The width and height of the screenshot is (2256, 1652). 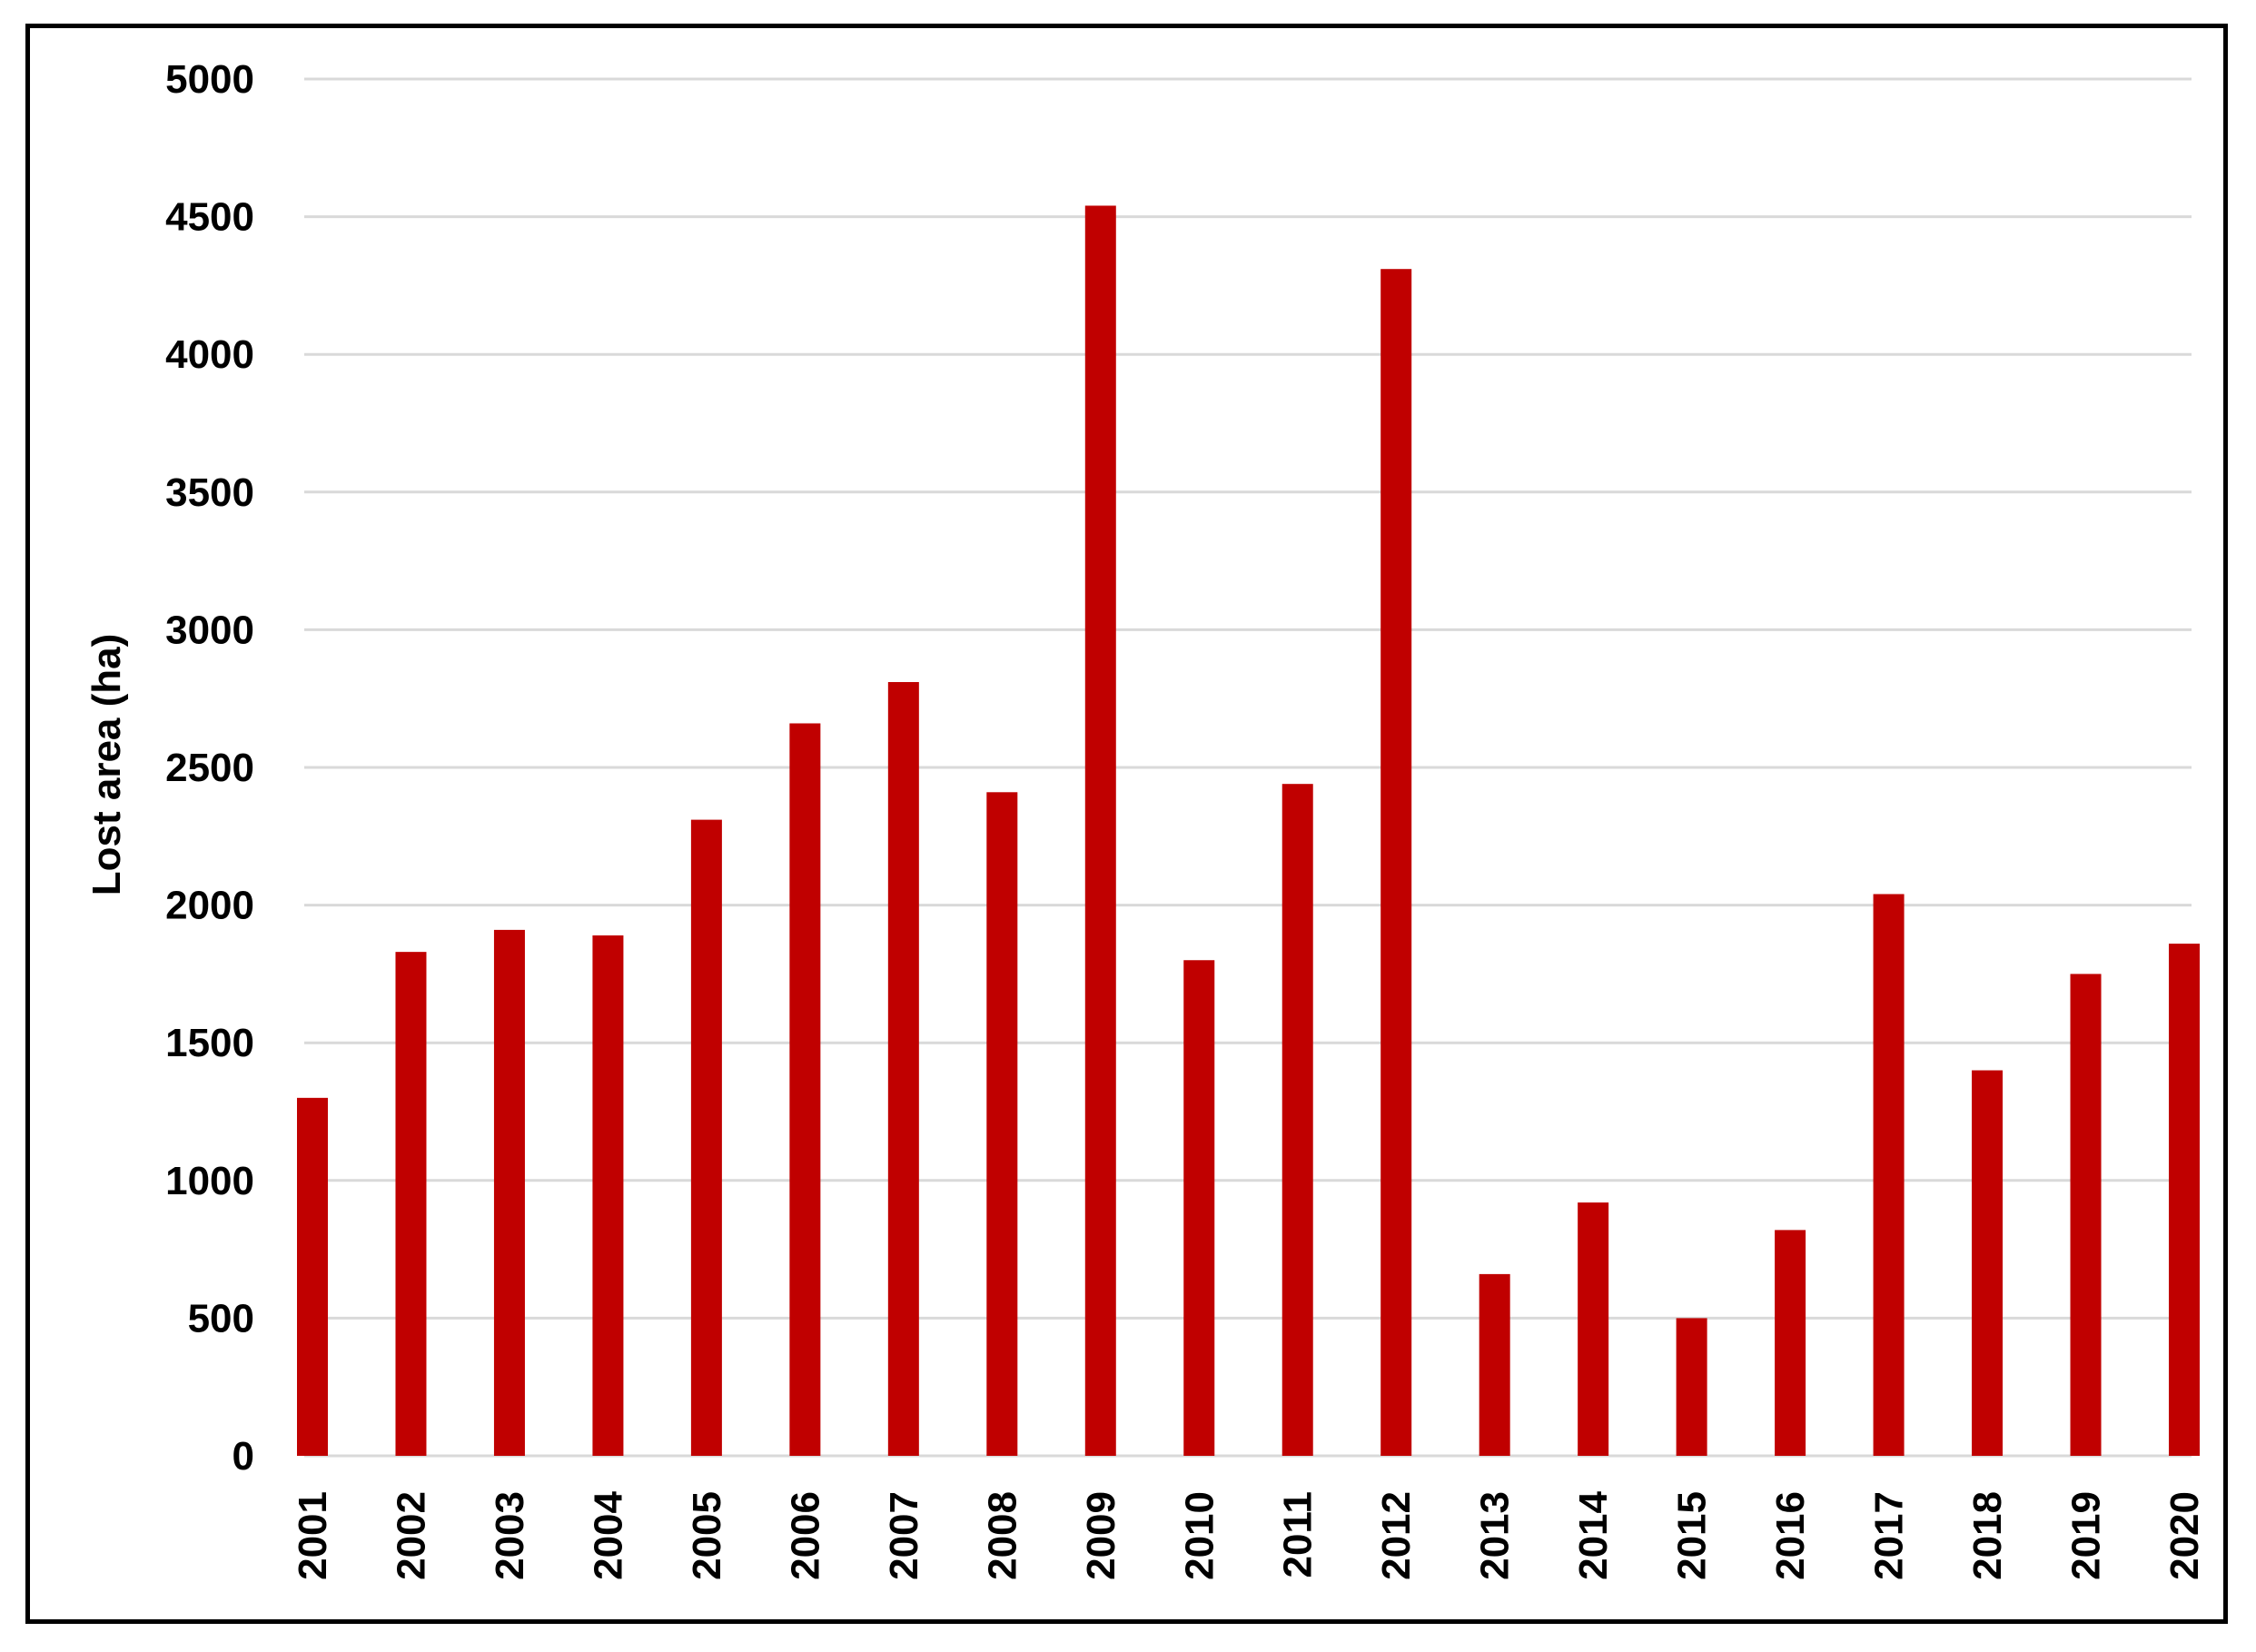 I want to click on bar-2008, so click(x=1002, y=1124).